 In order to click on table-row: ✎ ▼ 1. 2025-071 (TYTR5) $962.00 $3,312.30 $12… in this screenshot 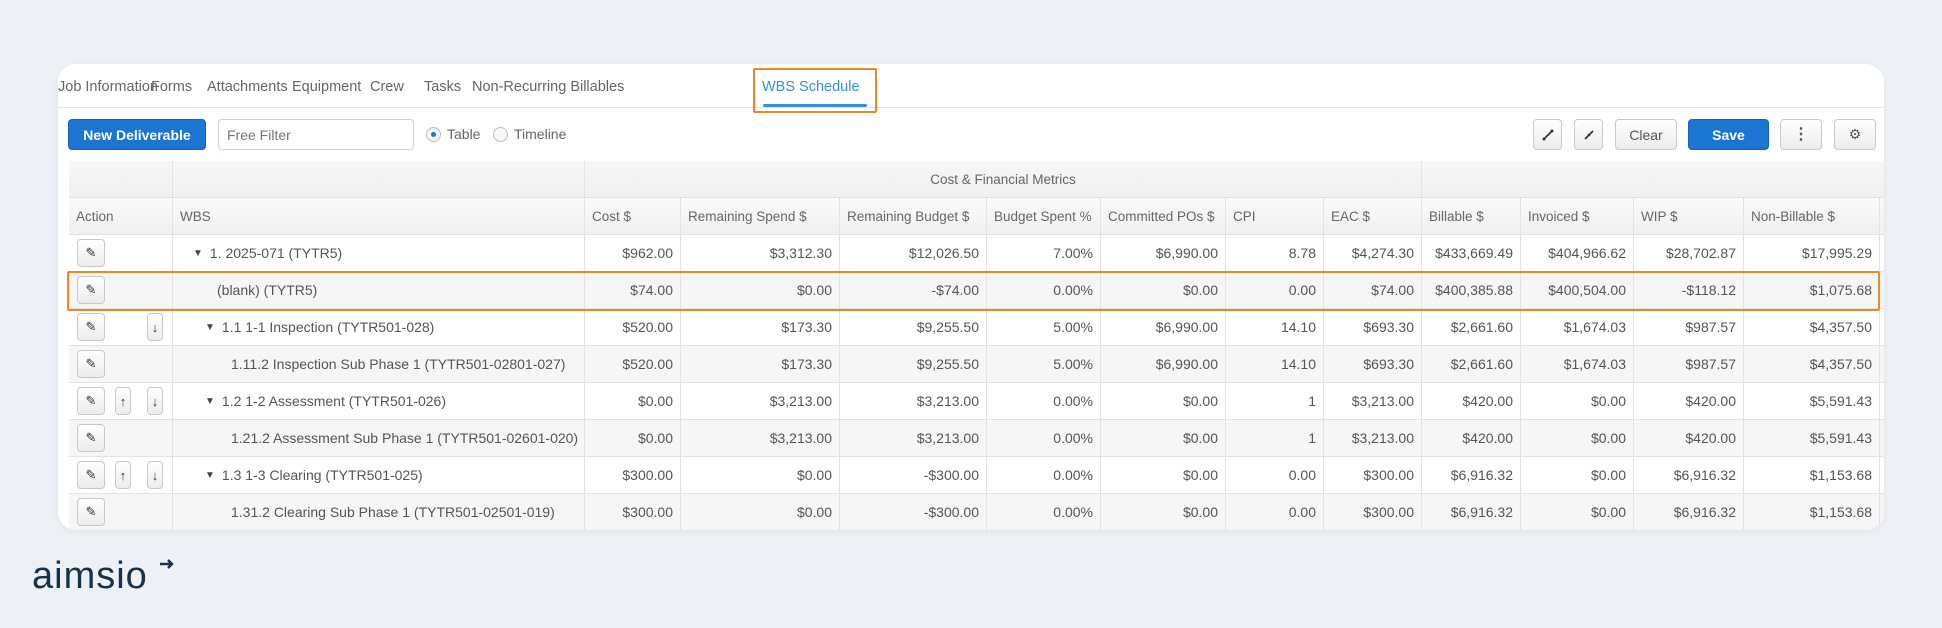, I will do `click(976, 253)`.